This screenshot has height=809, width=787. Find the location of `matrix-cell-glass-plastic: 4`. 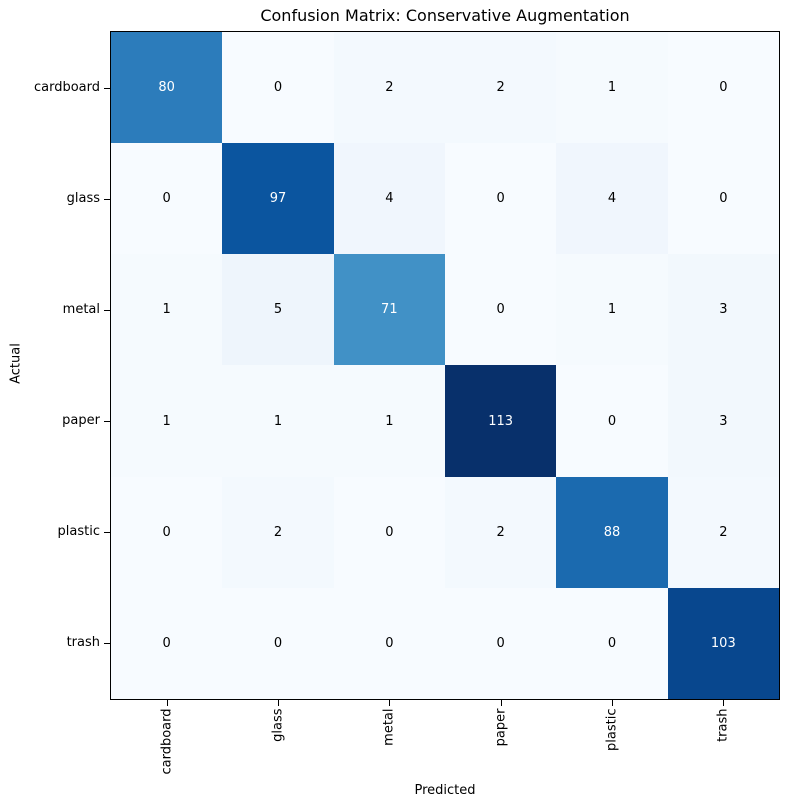

matrix-cell-glass-plastic: 4 is located at coordinates (612, 199).